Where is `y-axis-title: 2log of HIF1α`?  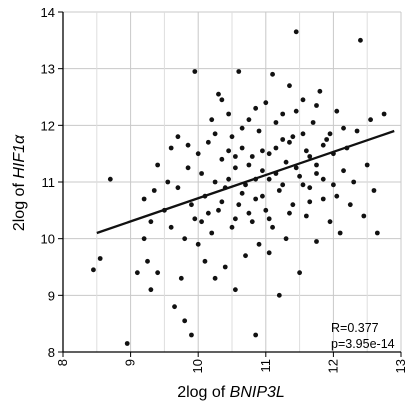 y-axis-title: 2log of HIF1α is located at coordinates (19, 182).